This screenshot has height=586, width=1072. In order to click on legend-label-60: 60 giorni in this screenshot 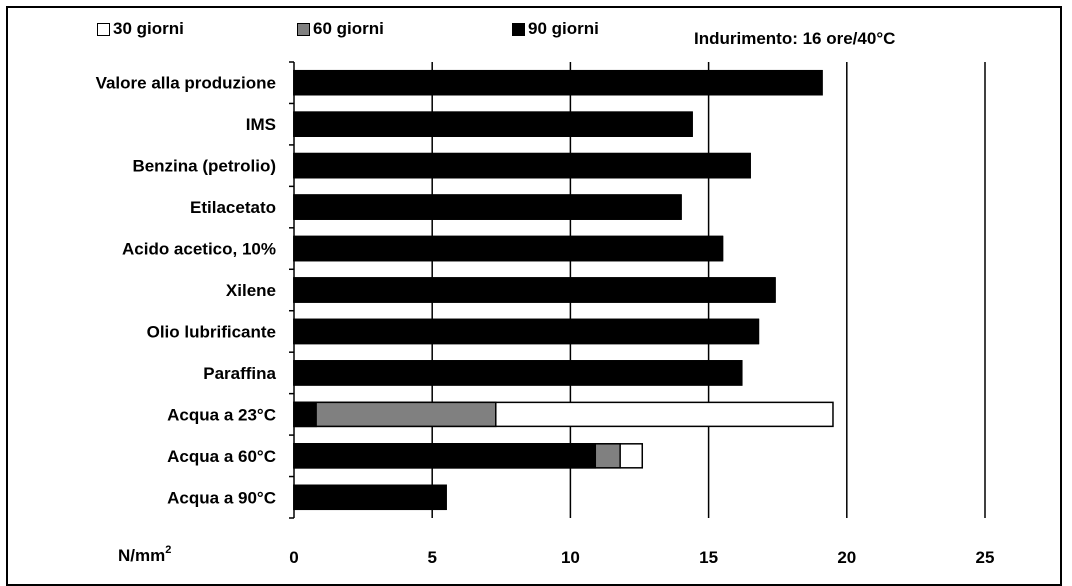, I will do `click(348, 28)`.